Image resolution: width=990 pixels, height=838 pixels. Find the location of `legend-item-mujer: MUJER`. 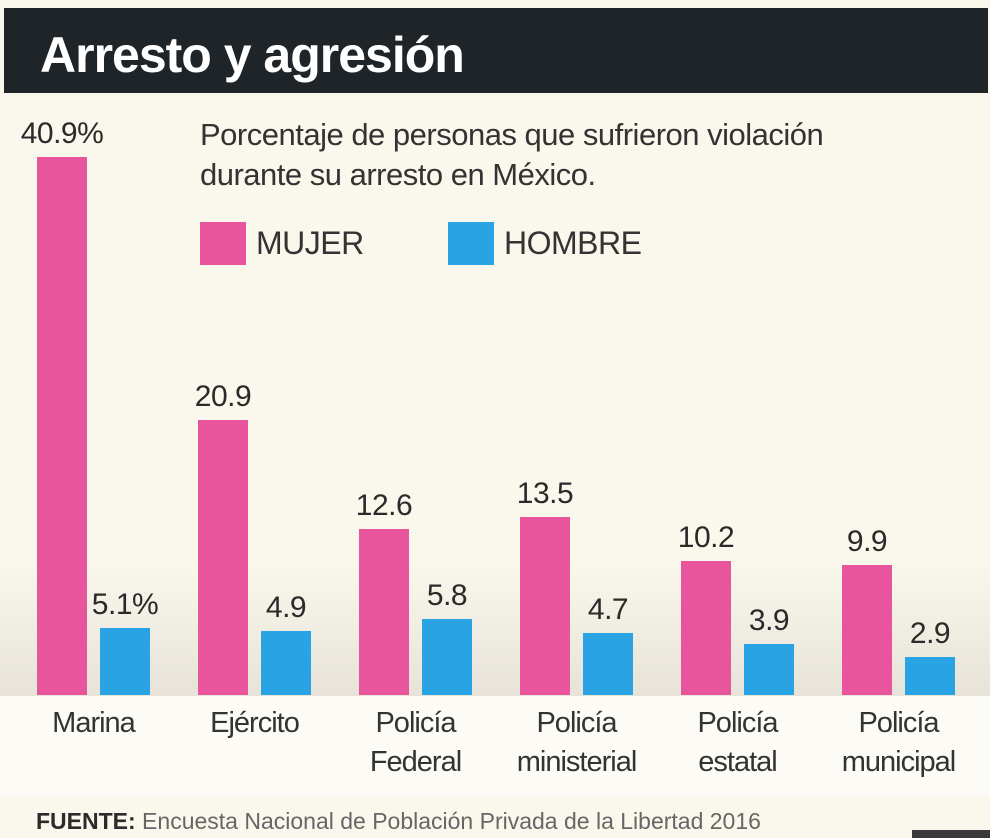

legend-item-mujer: MUJER is located at coordinates (282, 243).